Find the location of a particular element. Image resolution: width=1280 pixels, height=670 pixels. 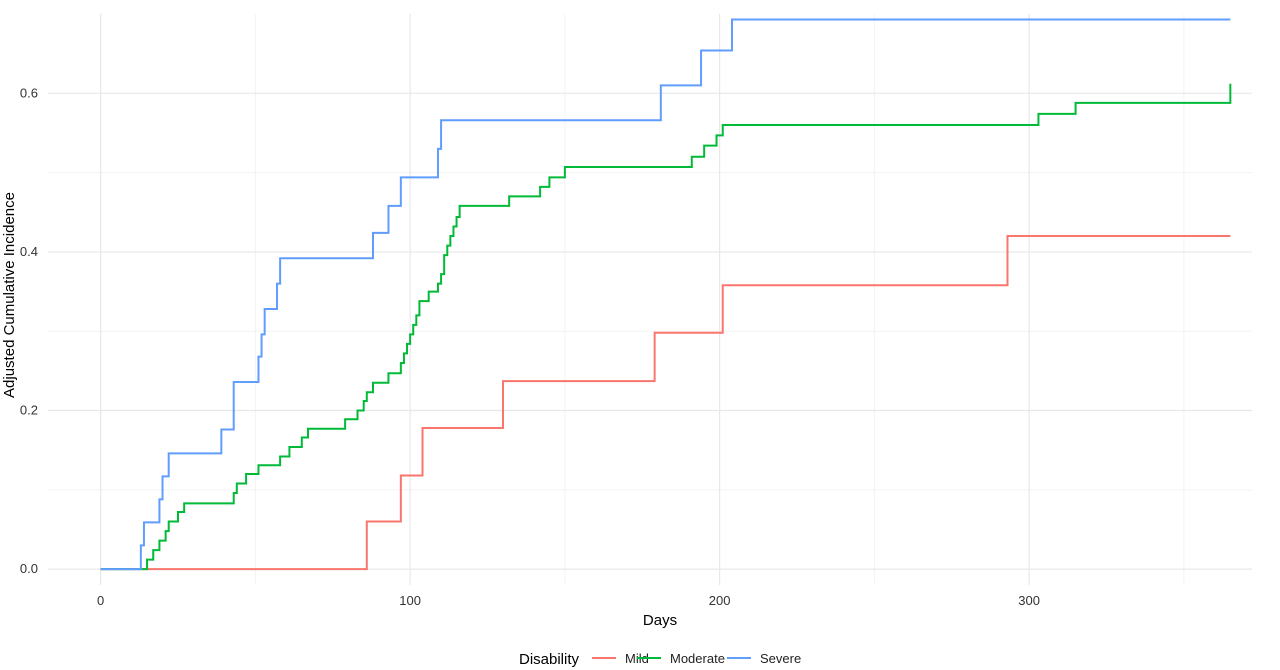

x-axis-title: Days is located at coordinates (660, 620).